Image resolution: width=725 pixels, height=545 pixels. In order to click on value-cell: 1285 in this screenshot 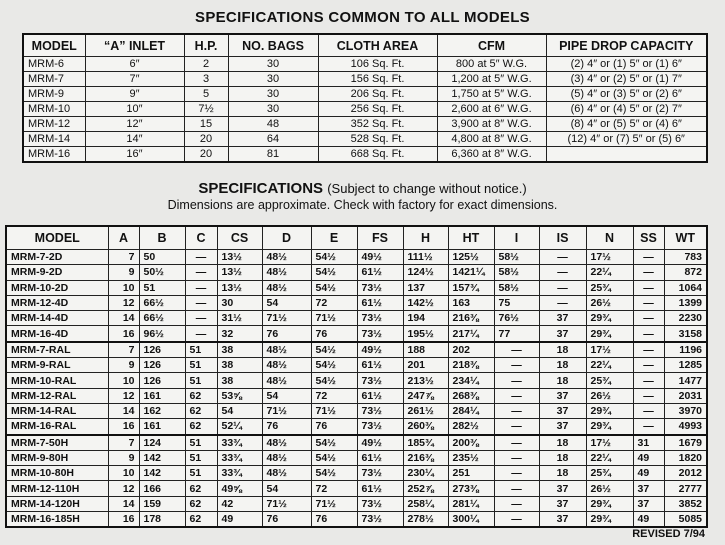, I will do `click(685, 365)`.